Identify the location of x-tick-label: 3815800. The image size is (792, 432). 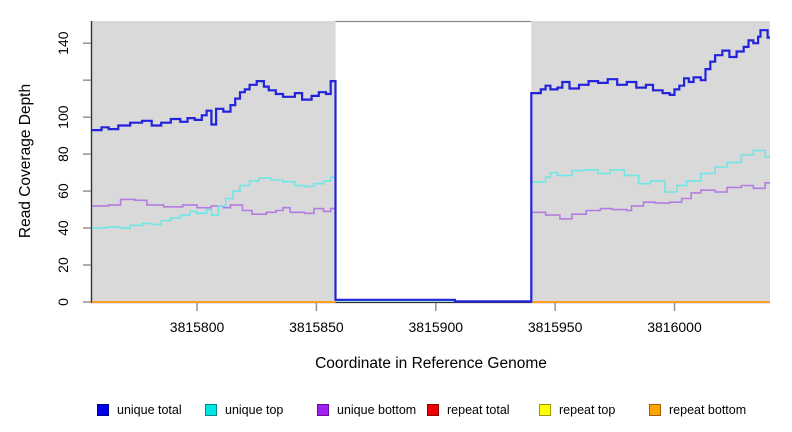
(197, 327).